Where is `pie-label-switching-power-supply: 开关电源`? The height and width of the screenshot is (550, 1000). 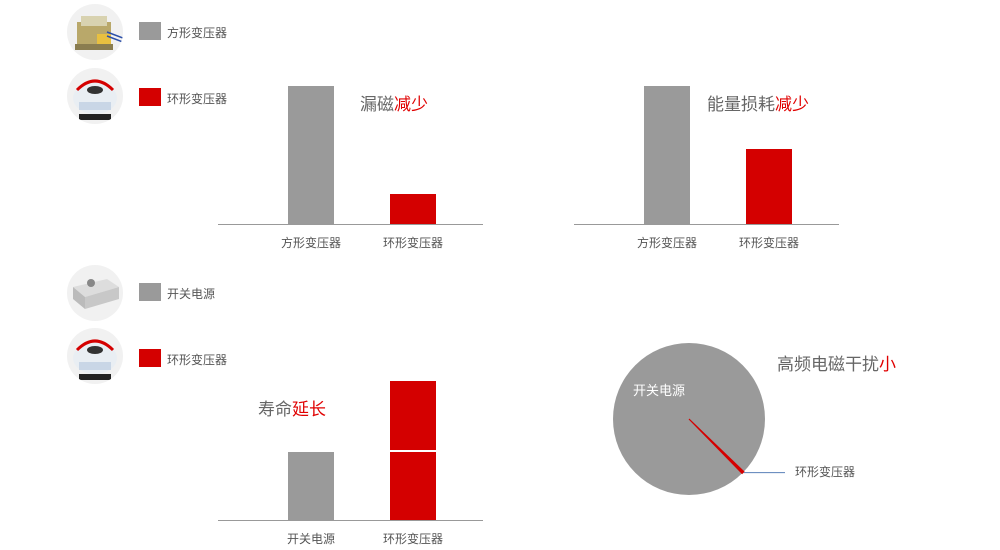 pie-label-switching-power-supply: 开关电源 is located at coordinates (659, 390).